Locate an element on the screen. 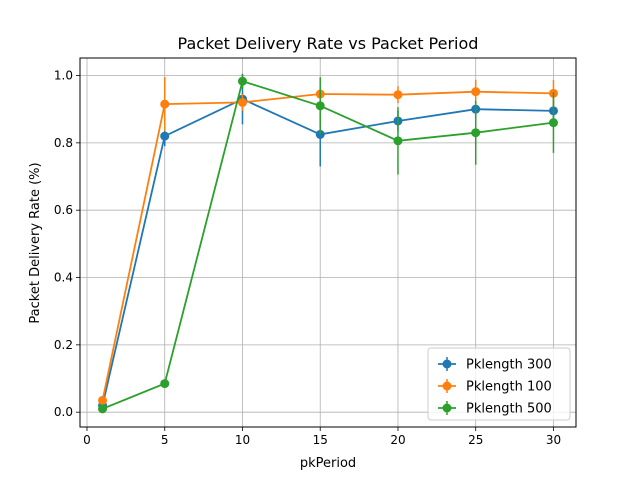 Image resolution: width=640 pixels, height=480 pixels. x-tick-label: 30 is located at coordinates (553, 440).